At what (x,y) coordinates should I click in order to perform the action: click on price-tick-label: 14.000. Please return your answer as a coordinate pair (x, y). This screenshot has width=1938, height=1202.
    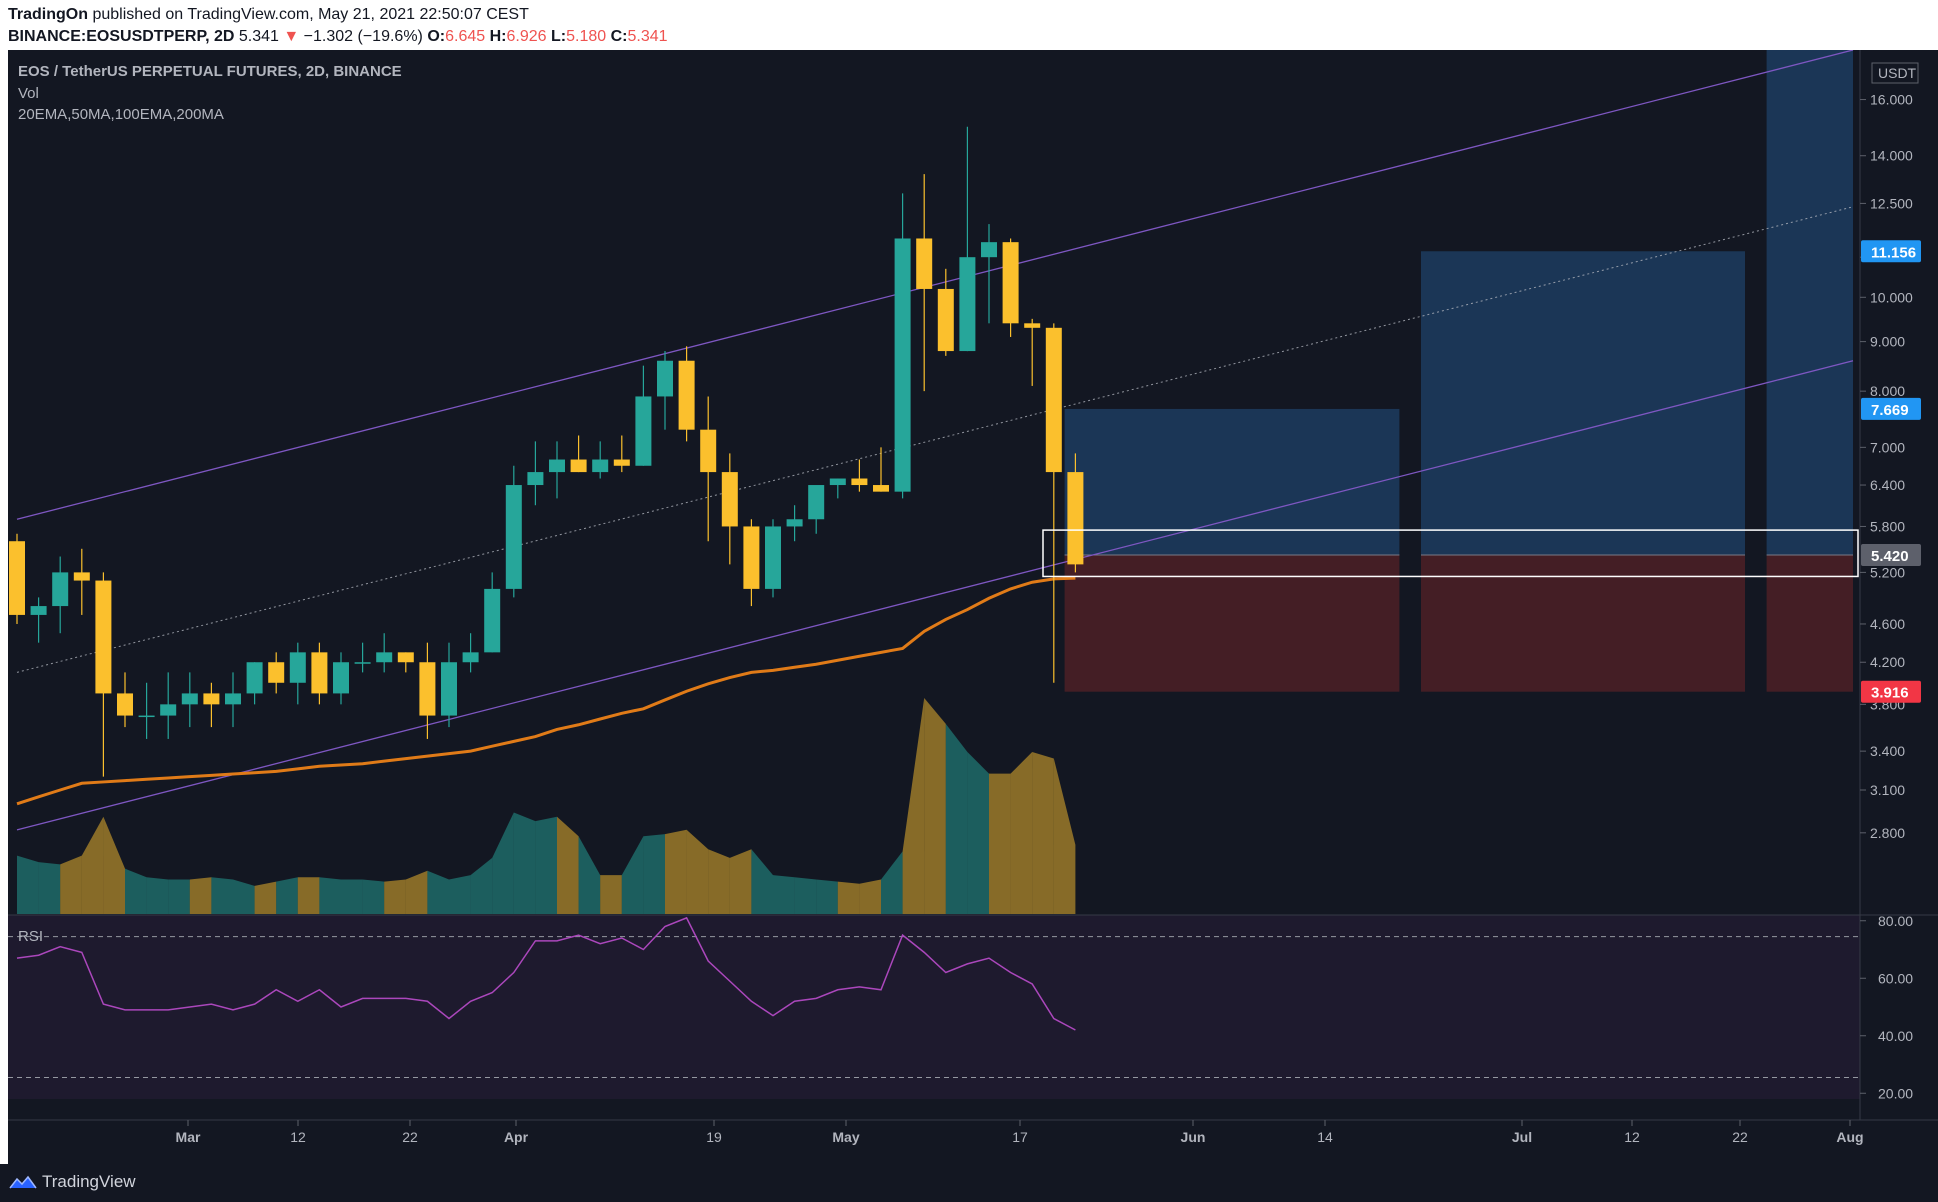
    Looking at the image, I should click on (1891, 156).